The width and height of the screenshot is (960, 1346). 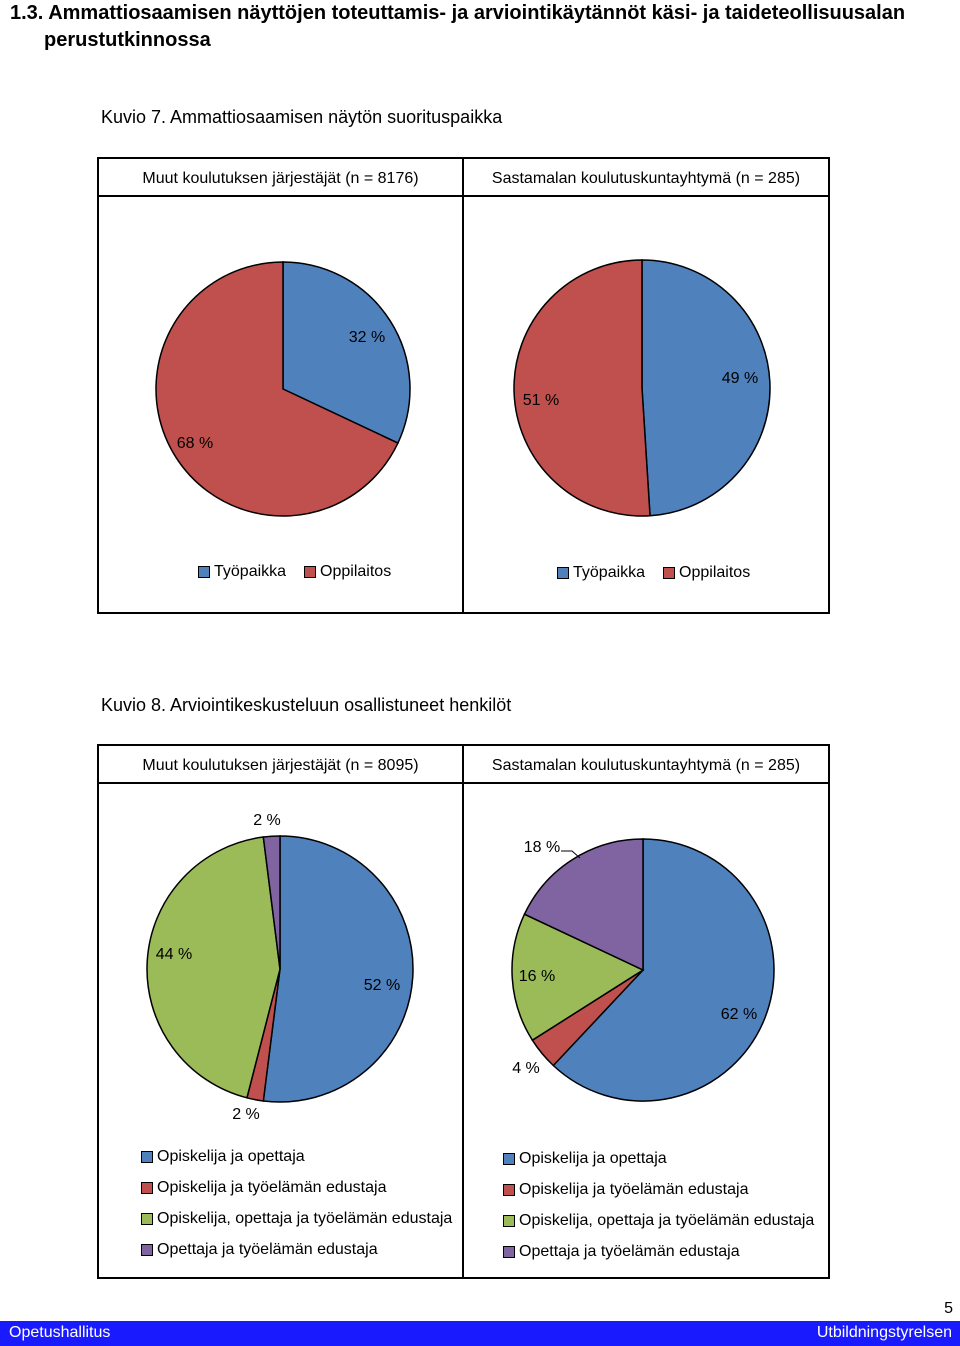 I want to click on footer-left-text: Opetushallitus, so click(x=60, y=1332).